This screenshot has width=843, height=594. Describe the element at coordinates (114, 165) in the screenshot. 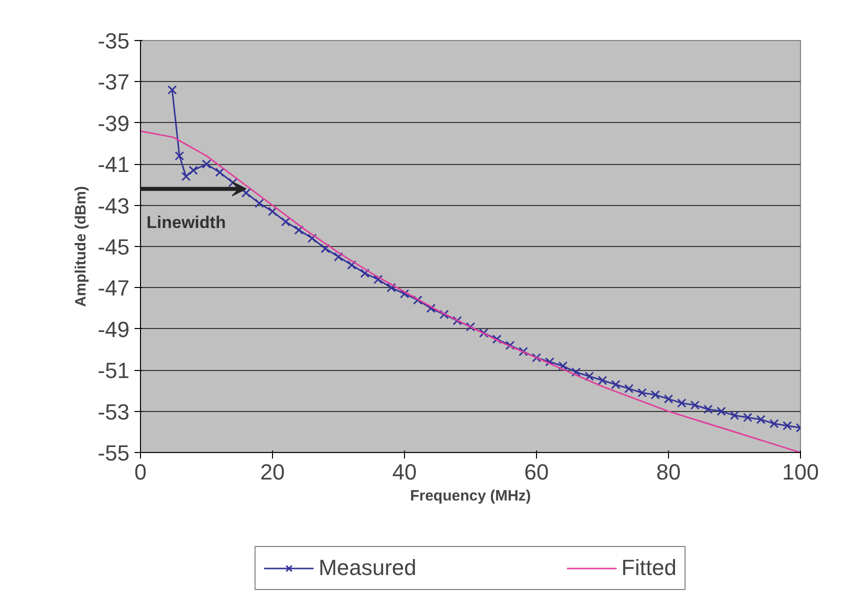

I see `y-tick-label: -41` at that location.